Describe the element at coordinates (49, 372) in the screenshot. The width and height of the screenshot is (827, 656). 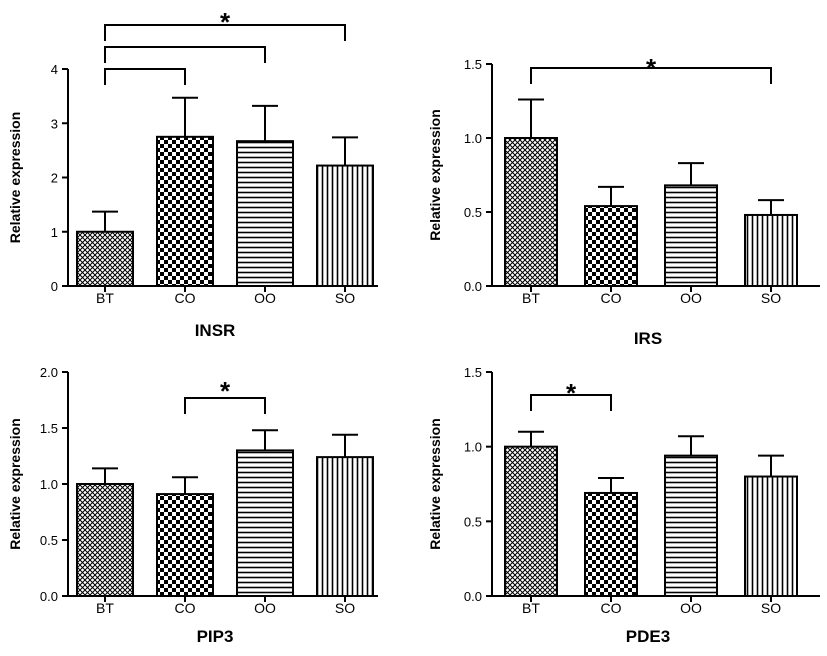
I see `y-tick-label: 2.0` at that location.